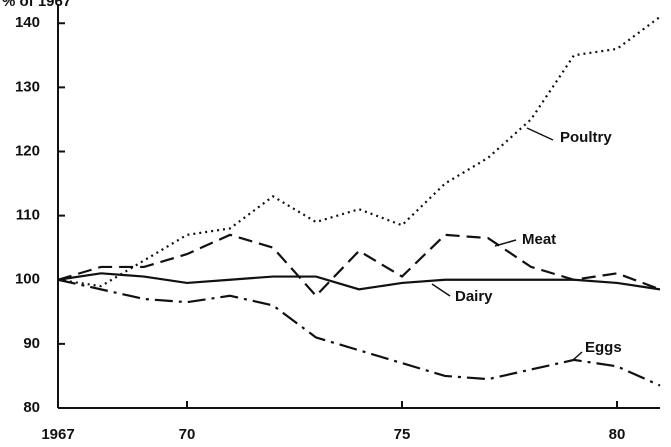 The height and width of the screenshot is (447, 671). What do you see at coordinates (27, 22) in the screenshot?
I see `y-tick-label: 140` at bounding box center [27, 22].